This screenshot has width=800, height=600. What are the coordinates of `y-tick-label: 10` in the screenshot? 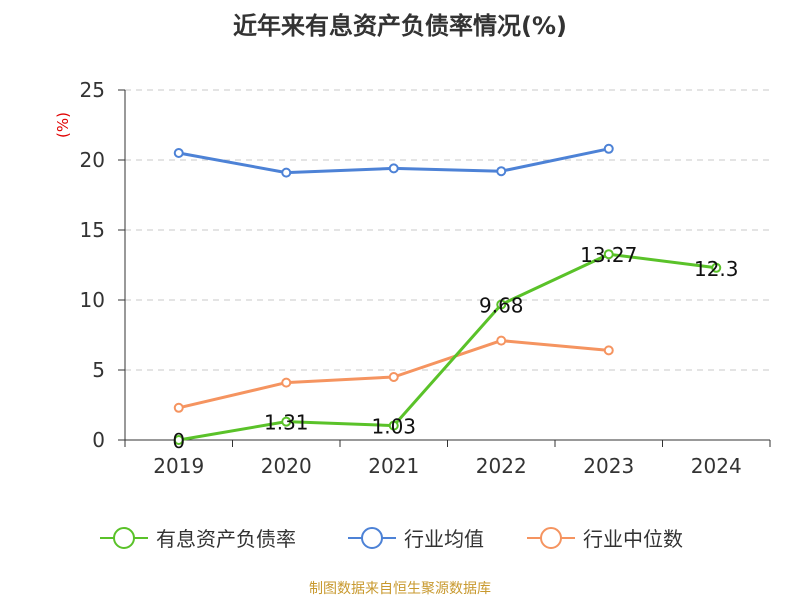 It's located at (92, 300).